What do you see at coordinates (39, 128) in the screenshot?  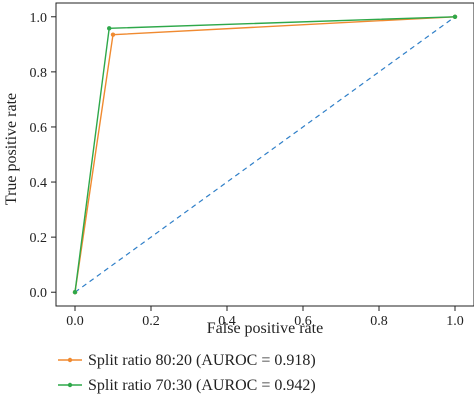 I see `y-tick-label: 0.6` at bounding box center [39, 128].